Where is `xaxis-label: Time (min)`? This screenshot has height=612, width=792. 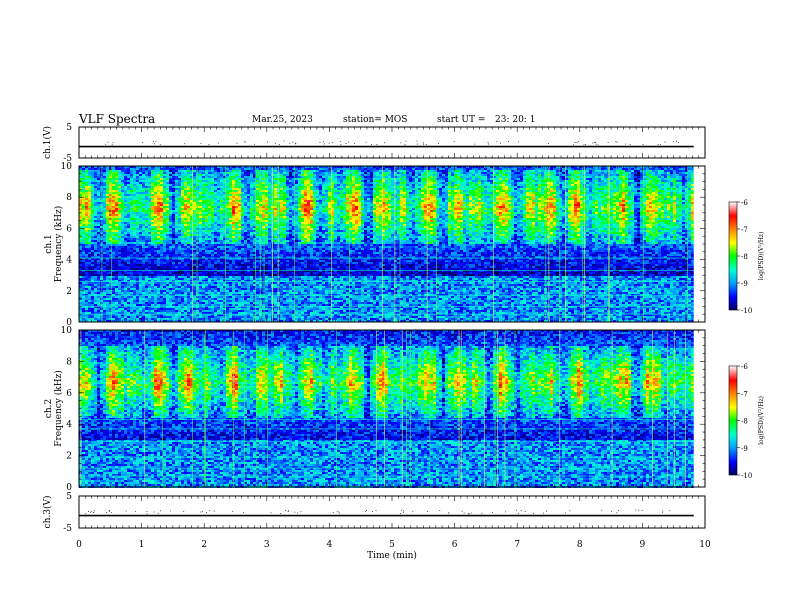 xaxis-label: Time (min) is located at coordinates (392, 555).